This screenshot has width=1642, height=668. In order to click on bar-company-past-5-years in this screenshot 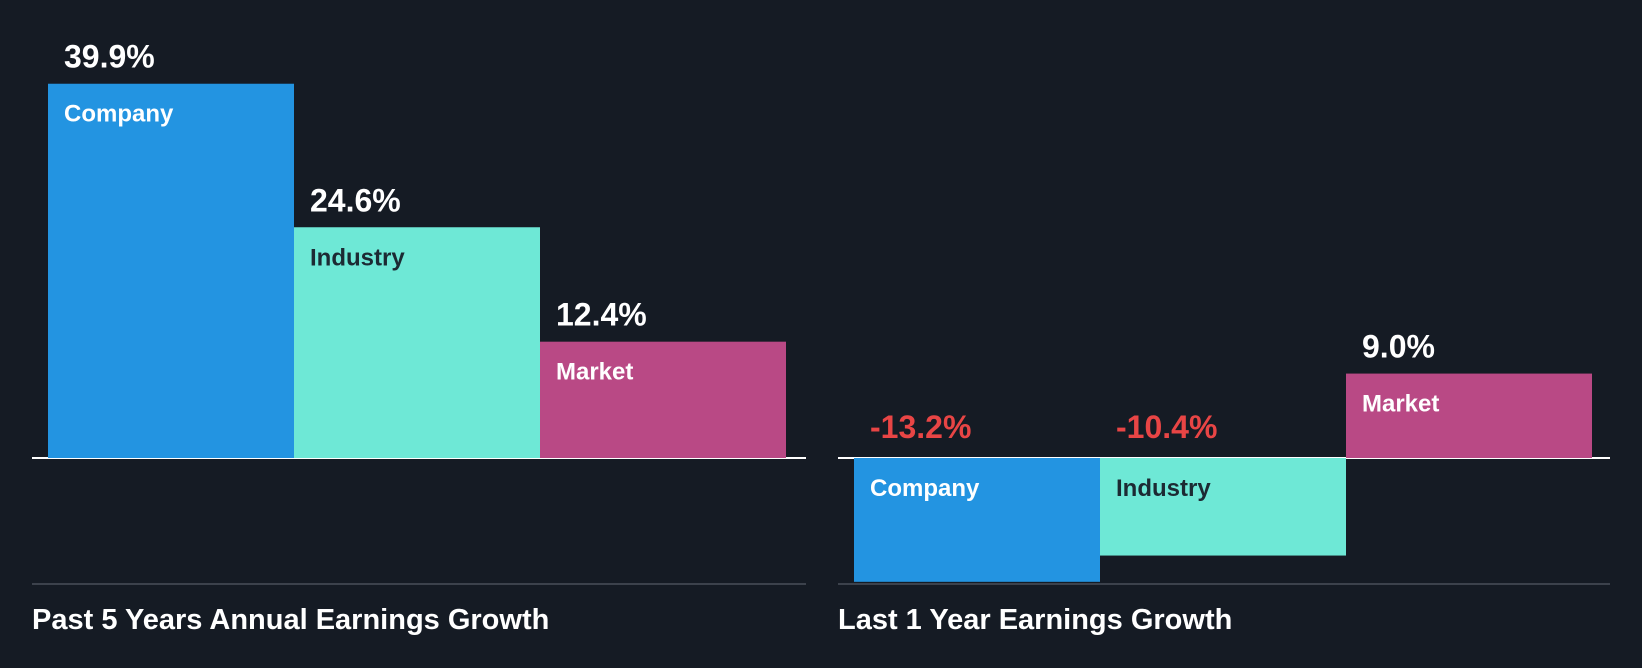, I will do `click(171, 270)`.